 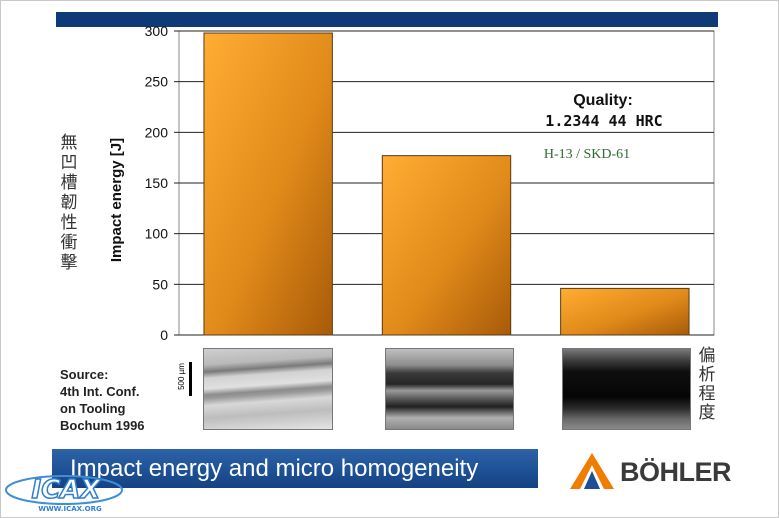 What do you see at coordinates (387, 19) in the screenshot?
I see `header-bar` at bounding box center [387, 19].